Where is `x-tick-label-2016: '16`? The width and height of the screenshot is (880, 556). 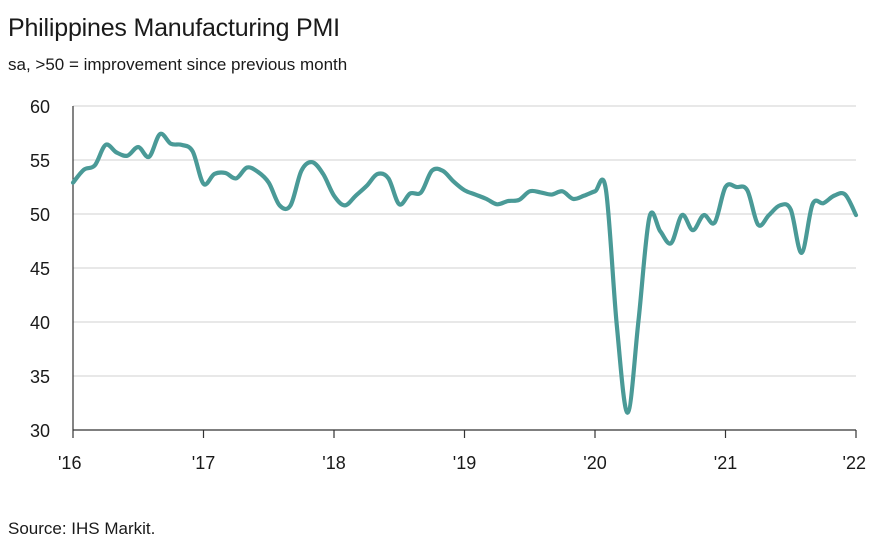
x-tick-label-2016: '16 is located at coordinates (69, 463).